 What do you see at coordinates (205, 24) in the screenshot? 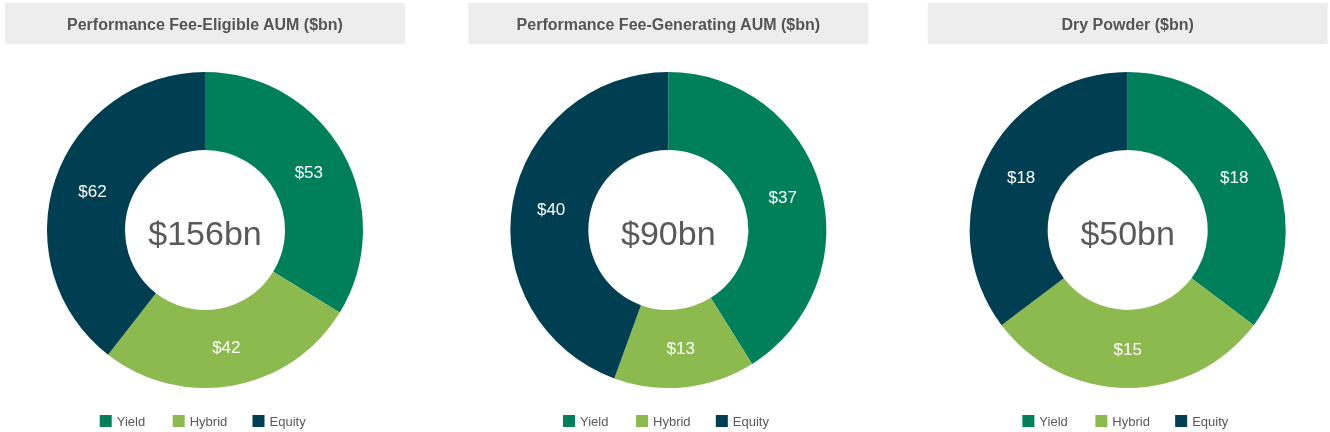
I see `chart-title: Performance Fee-Eligible AUM ($bn)` at bounding box center [205, 24].